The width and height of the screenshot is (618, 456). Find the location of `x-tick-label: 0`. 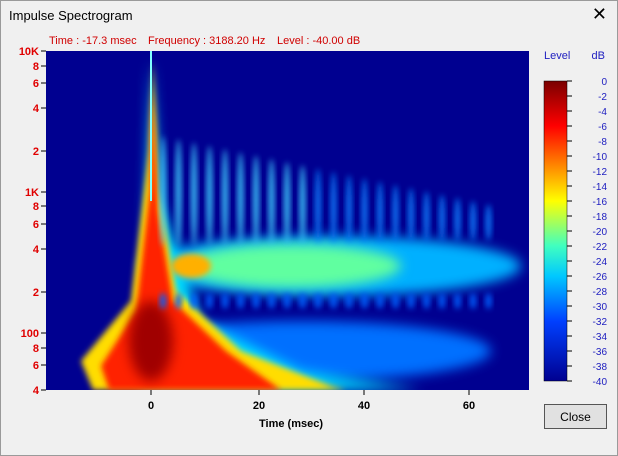

x-tick-label: 0 is located at coordinates (151, 406).